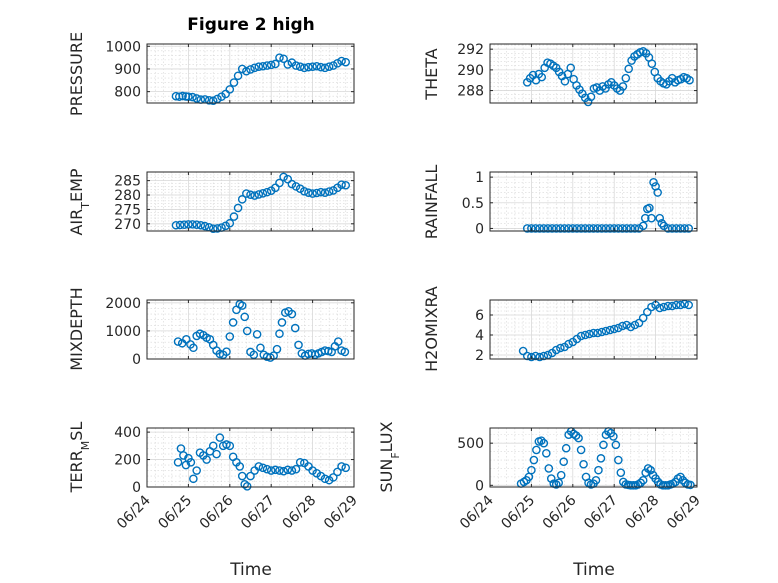  What do you see at coordinates (127, 182) in the screenshot?
I see `air-temp-ytick-label: 285` at bounding box center [127, 182].